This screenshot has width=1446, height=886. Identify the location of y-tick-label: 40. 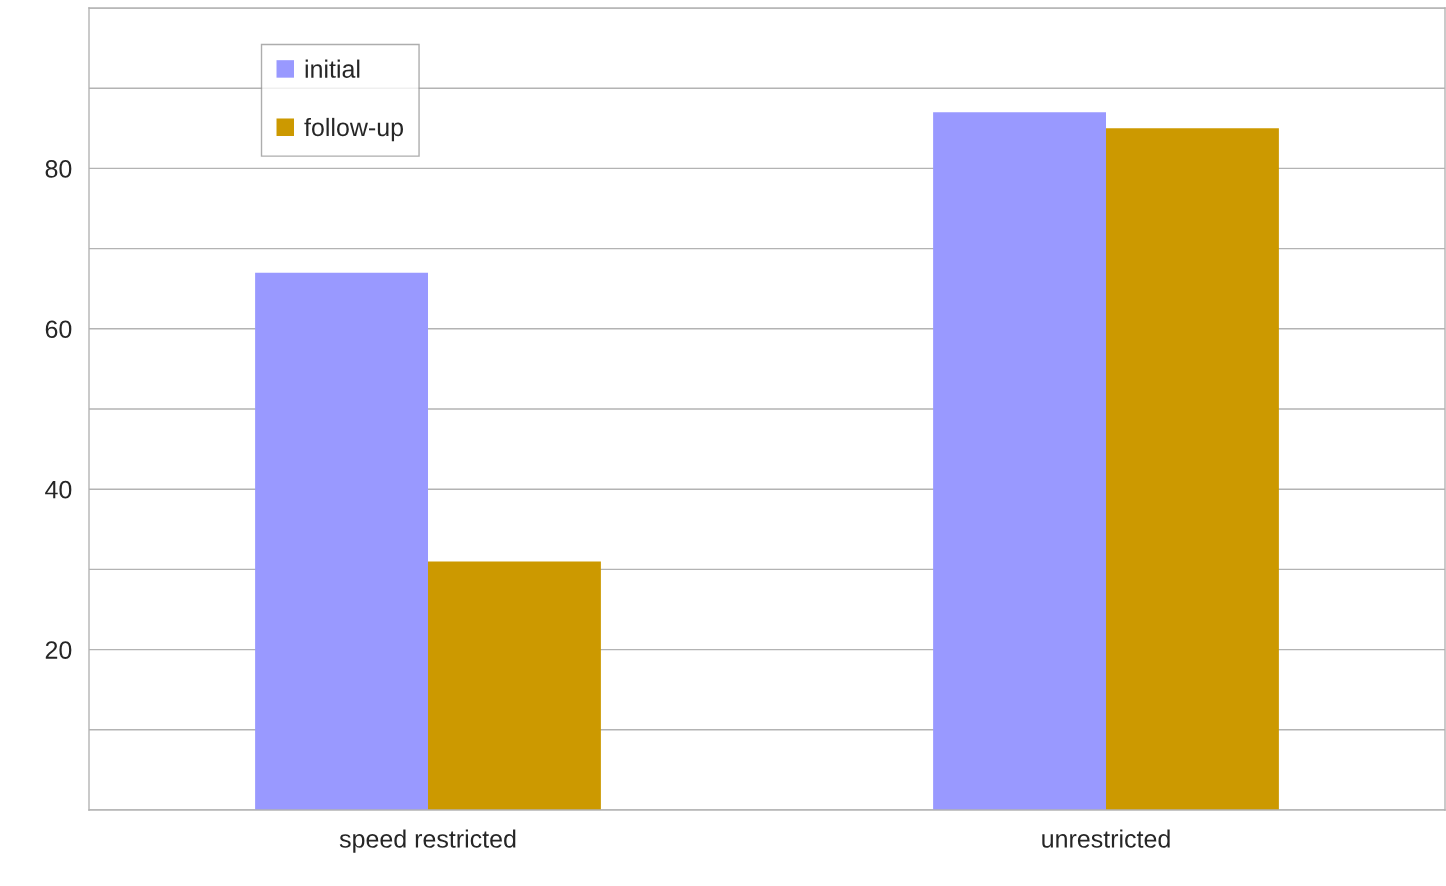
(58, 489).